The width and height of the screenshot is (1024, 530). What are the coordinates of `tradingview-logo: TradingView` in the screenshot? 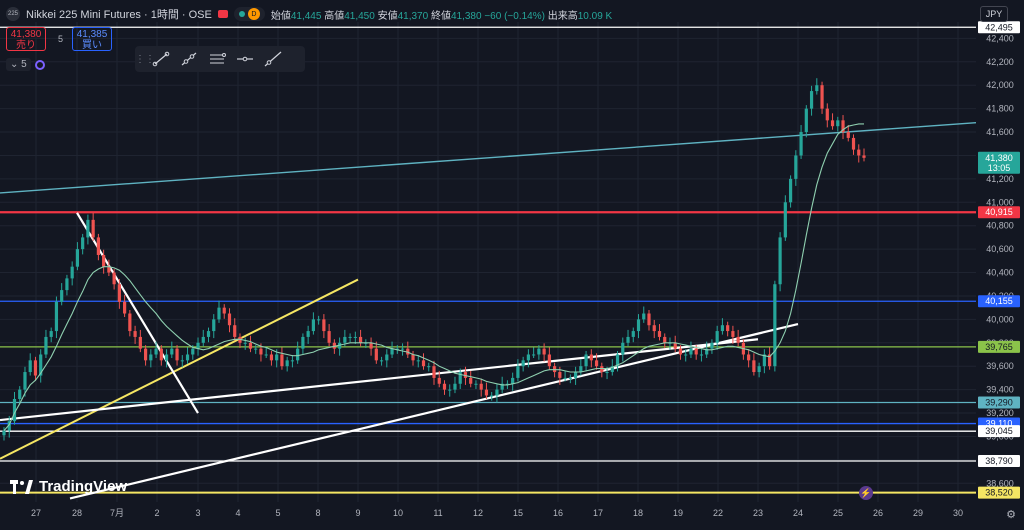 It's located at (68, 486).